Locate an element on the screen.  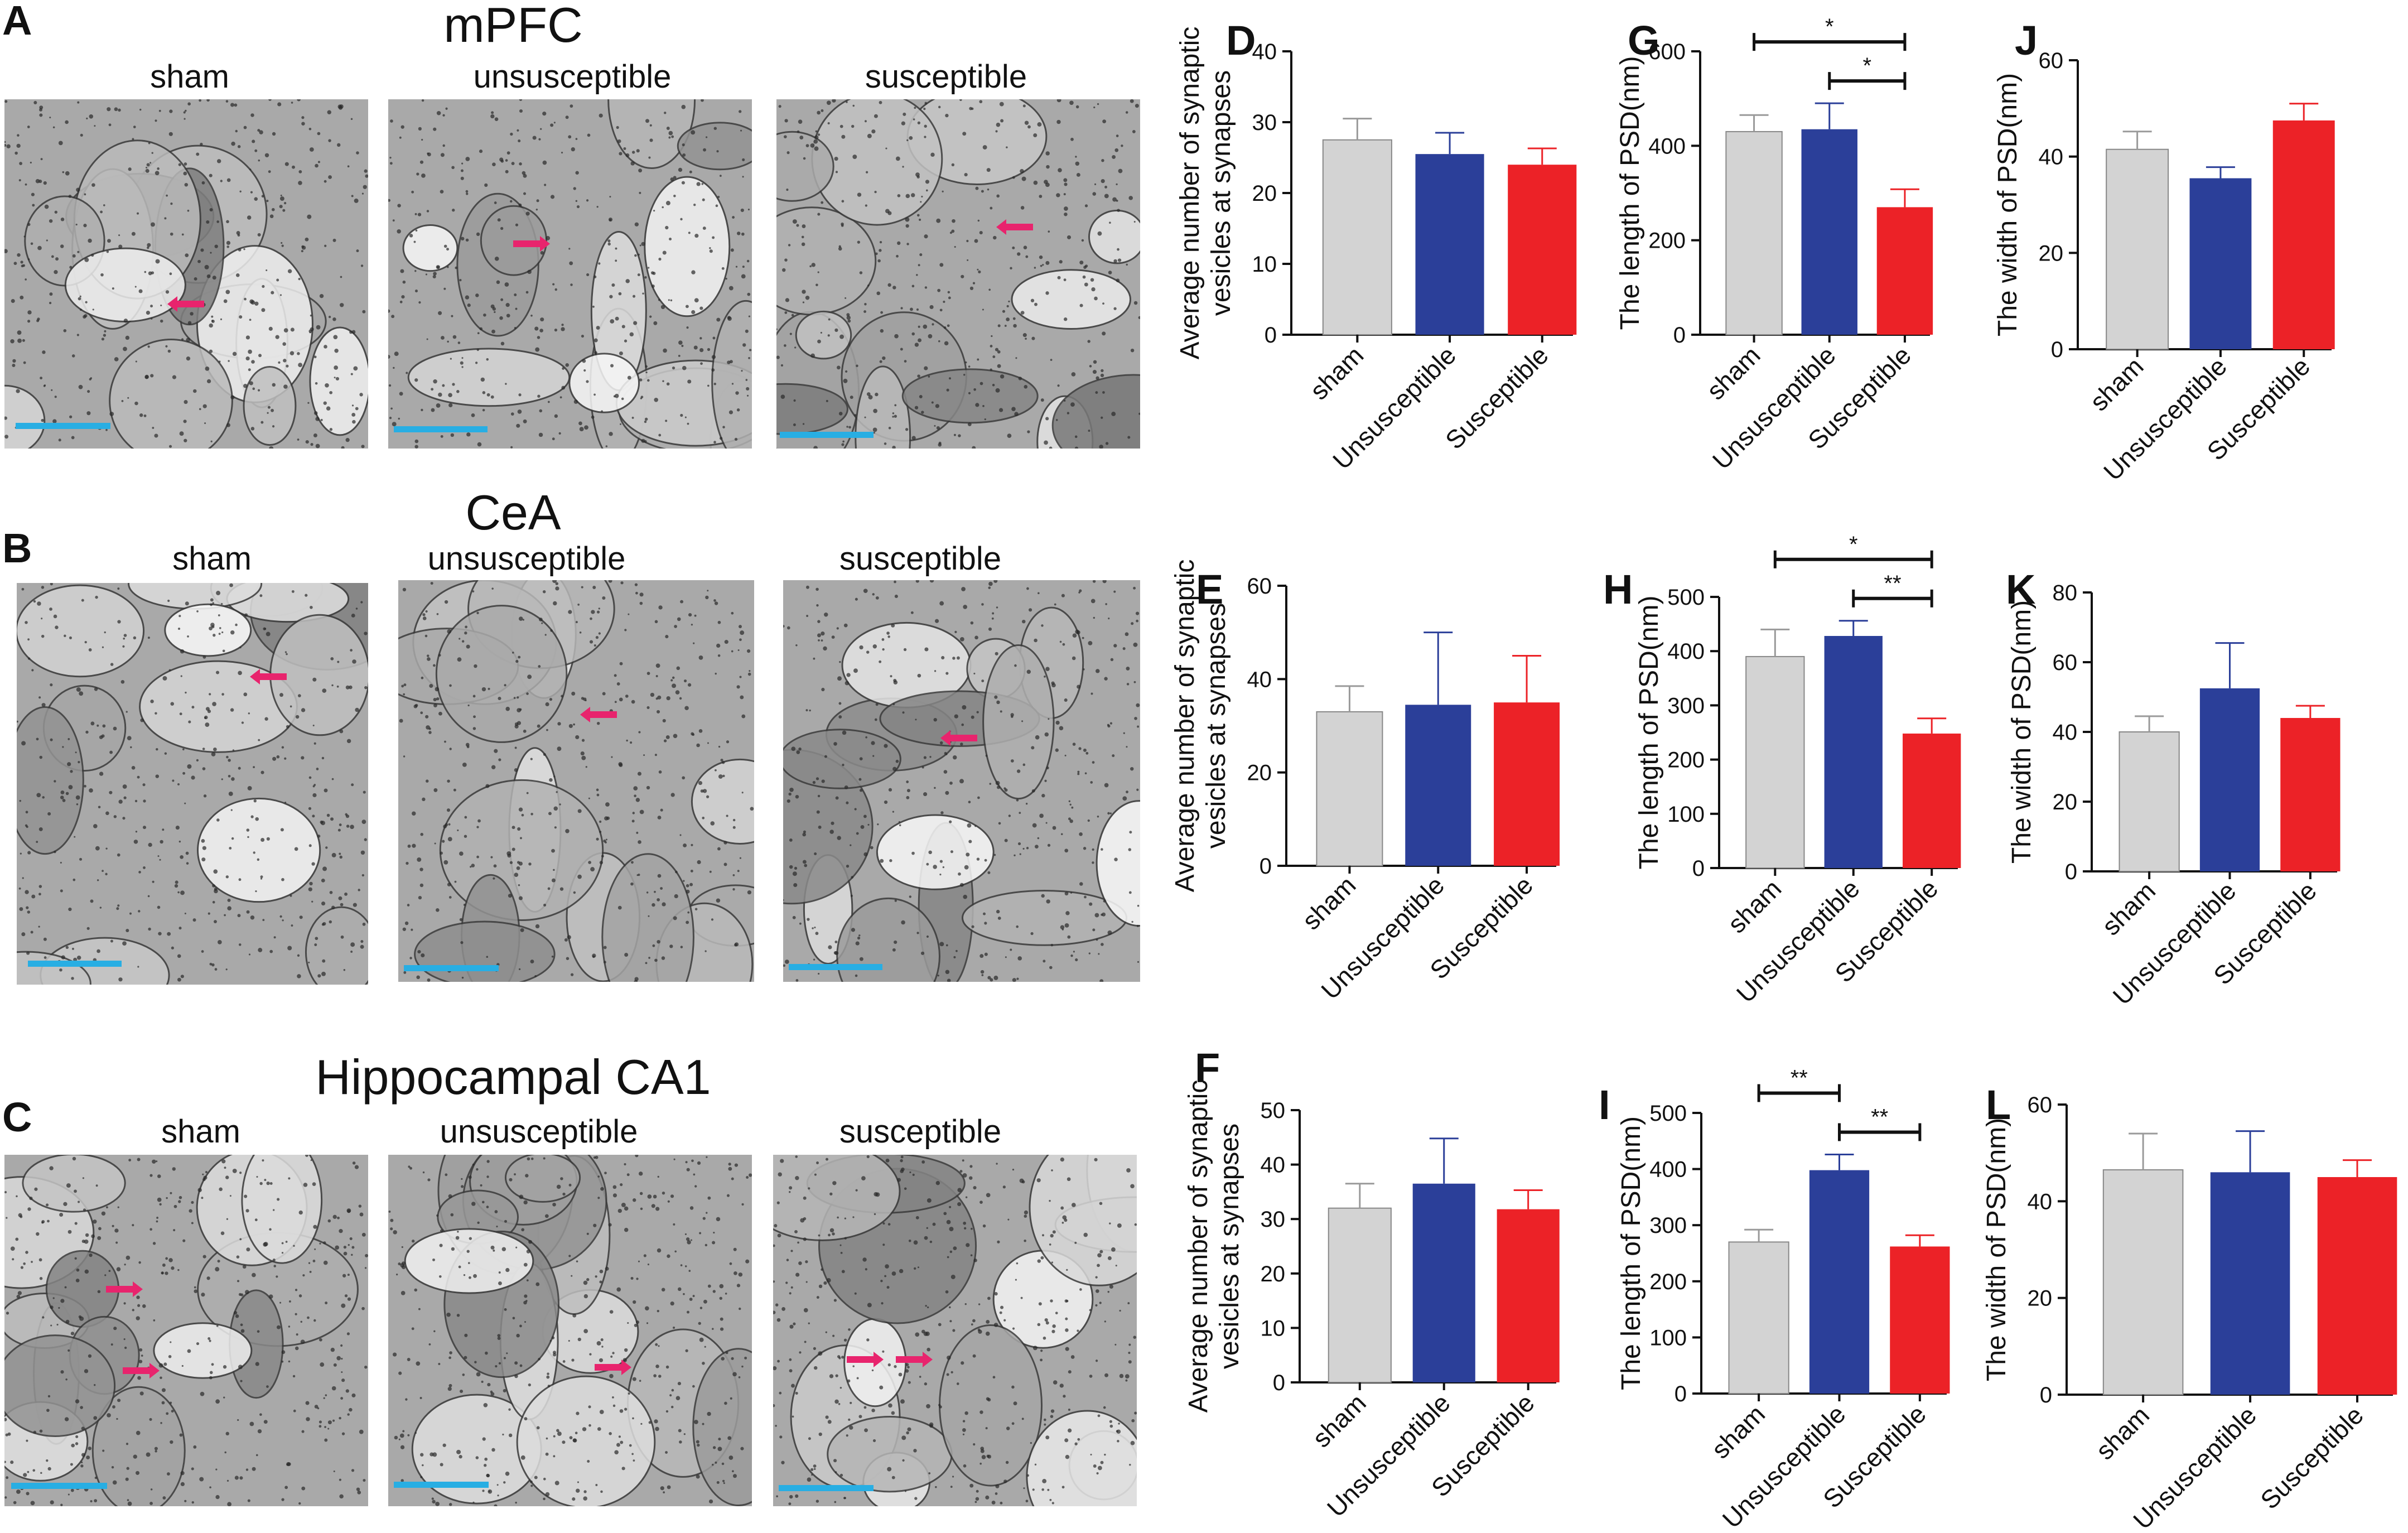
panel-letter-e: E is located at coordinates (1209, 589).